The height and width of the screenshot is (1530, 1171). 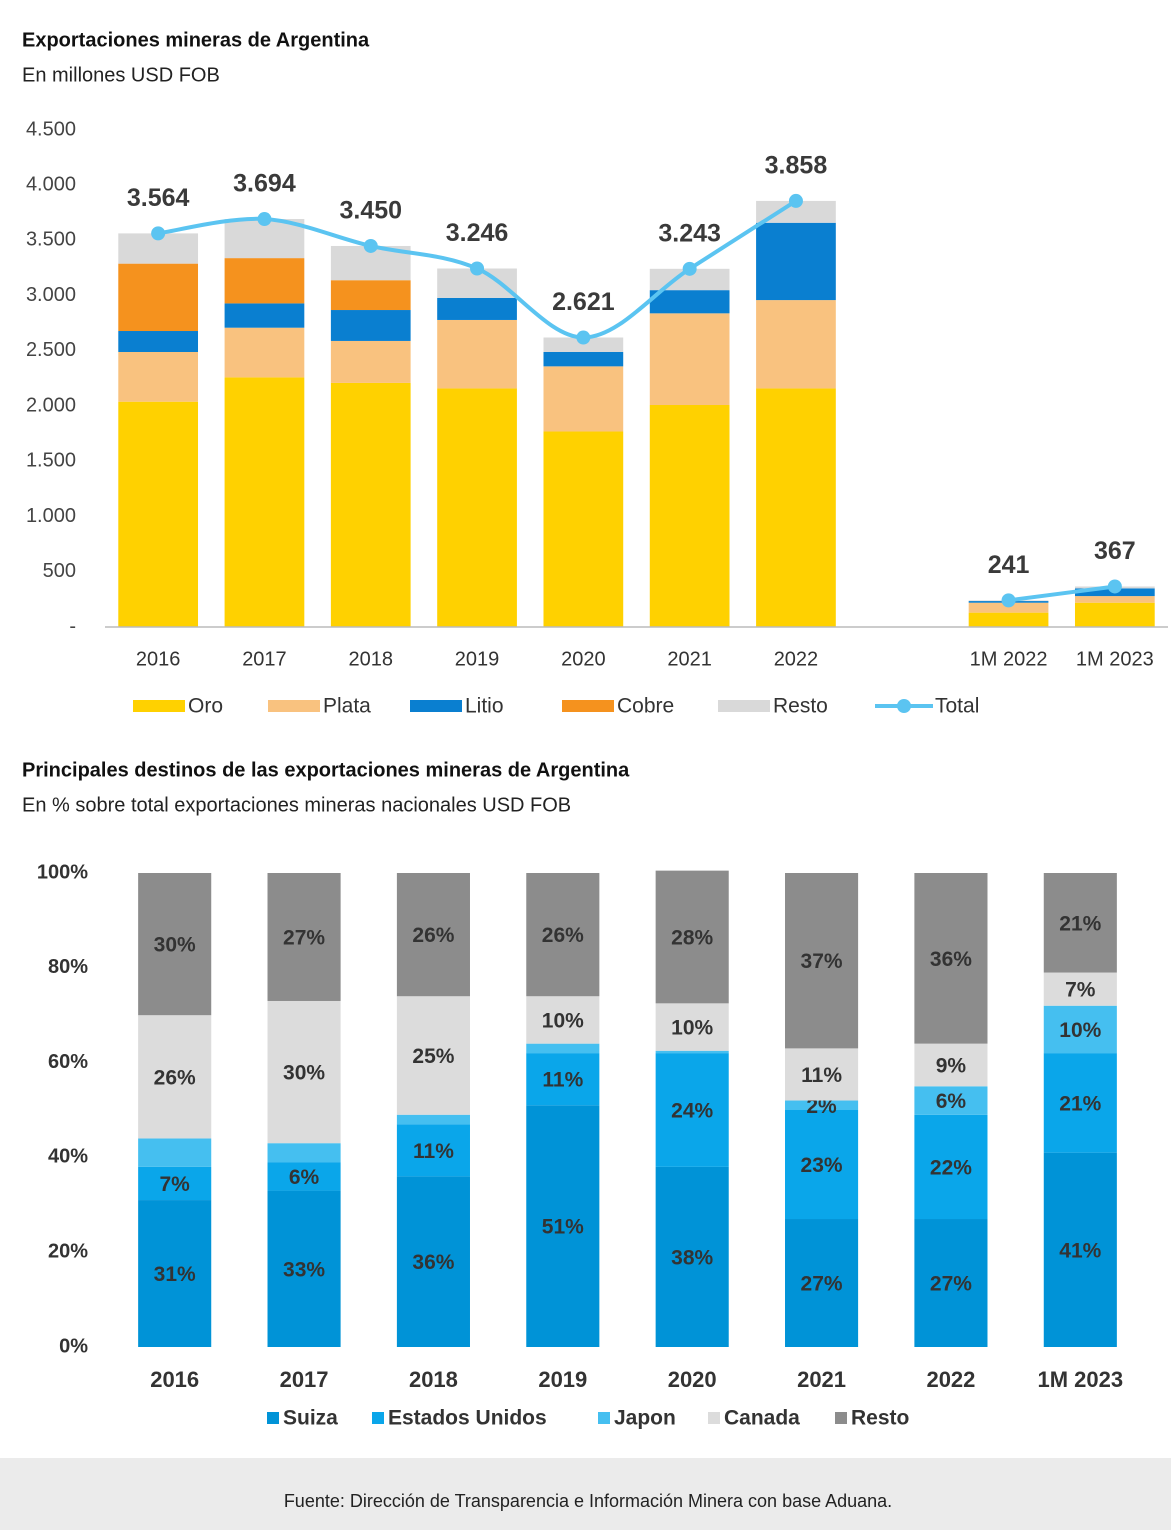 What do you see at coordinates (205, 706) in the screenshot?
I see `legend-label: Oro` at bounding box center [205, 706].